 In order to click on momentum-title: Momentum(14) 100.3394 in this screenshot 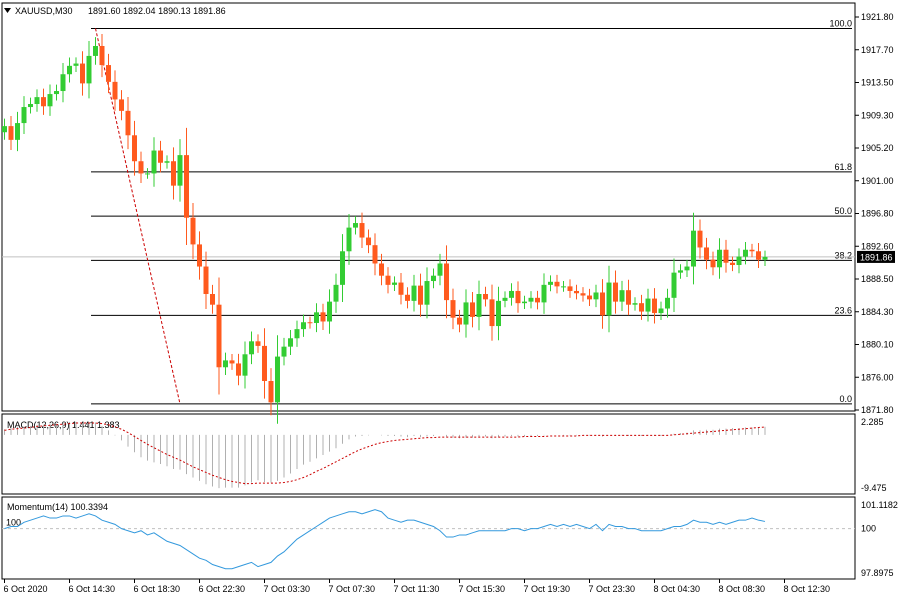, I will do `click(57, 507)`.